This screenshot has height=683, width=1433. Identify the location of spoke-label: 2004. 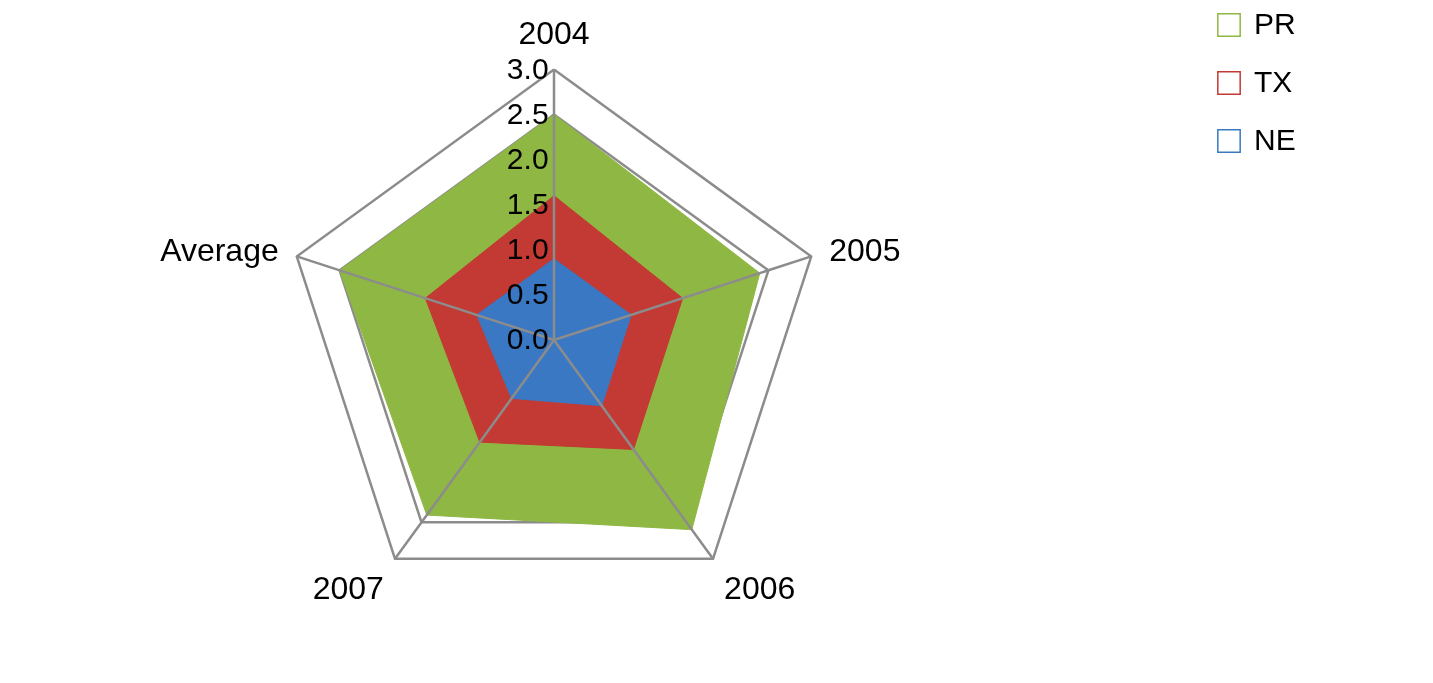
(554, 32).